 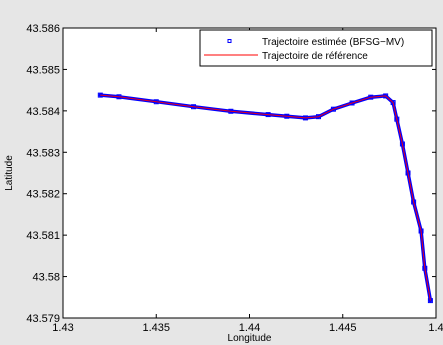 I want to click on legend-box, so click(x=316, y=48).